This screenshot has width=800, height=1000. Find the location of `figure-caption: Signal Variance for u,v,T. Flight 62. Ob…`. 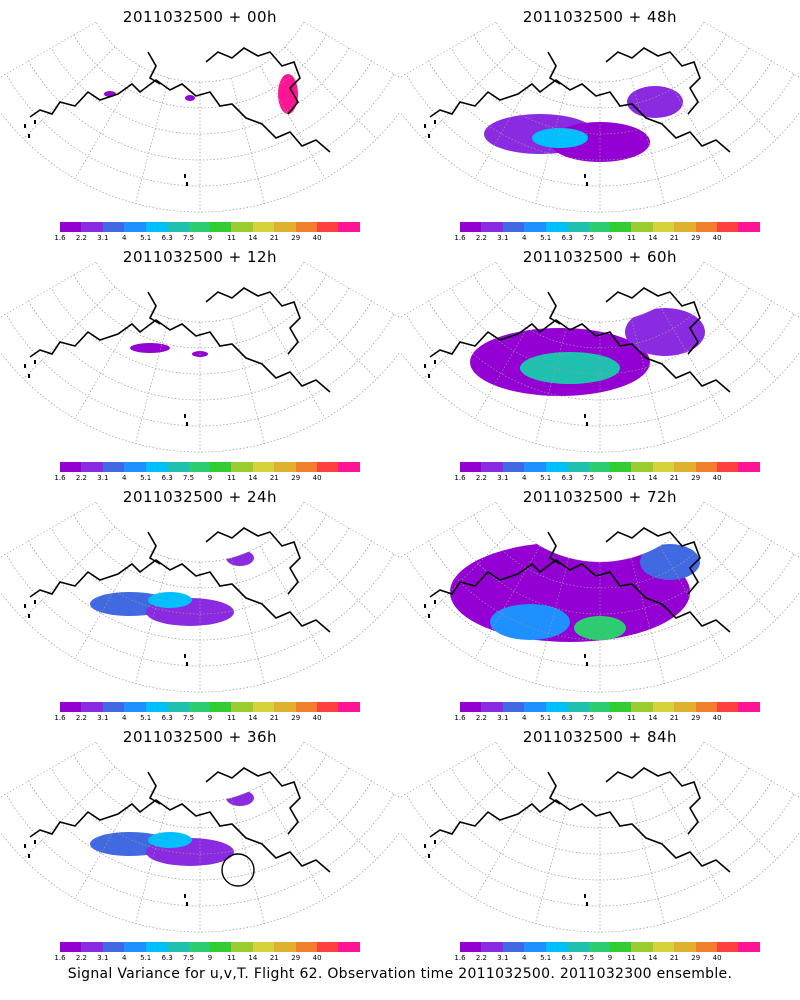

figure-caption: Signal Variance for u,v,T. Flight 62. Ob… is located at coordinates (400, 974).